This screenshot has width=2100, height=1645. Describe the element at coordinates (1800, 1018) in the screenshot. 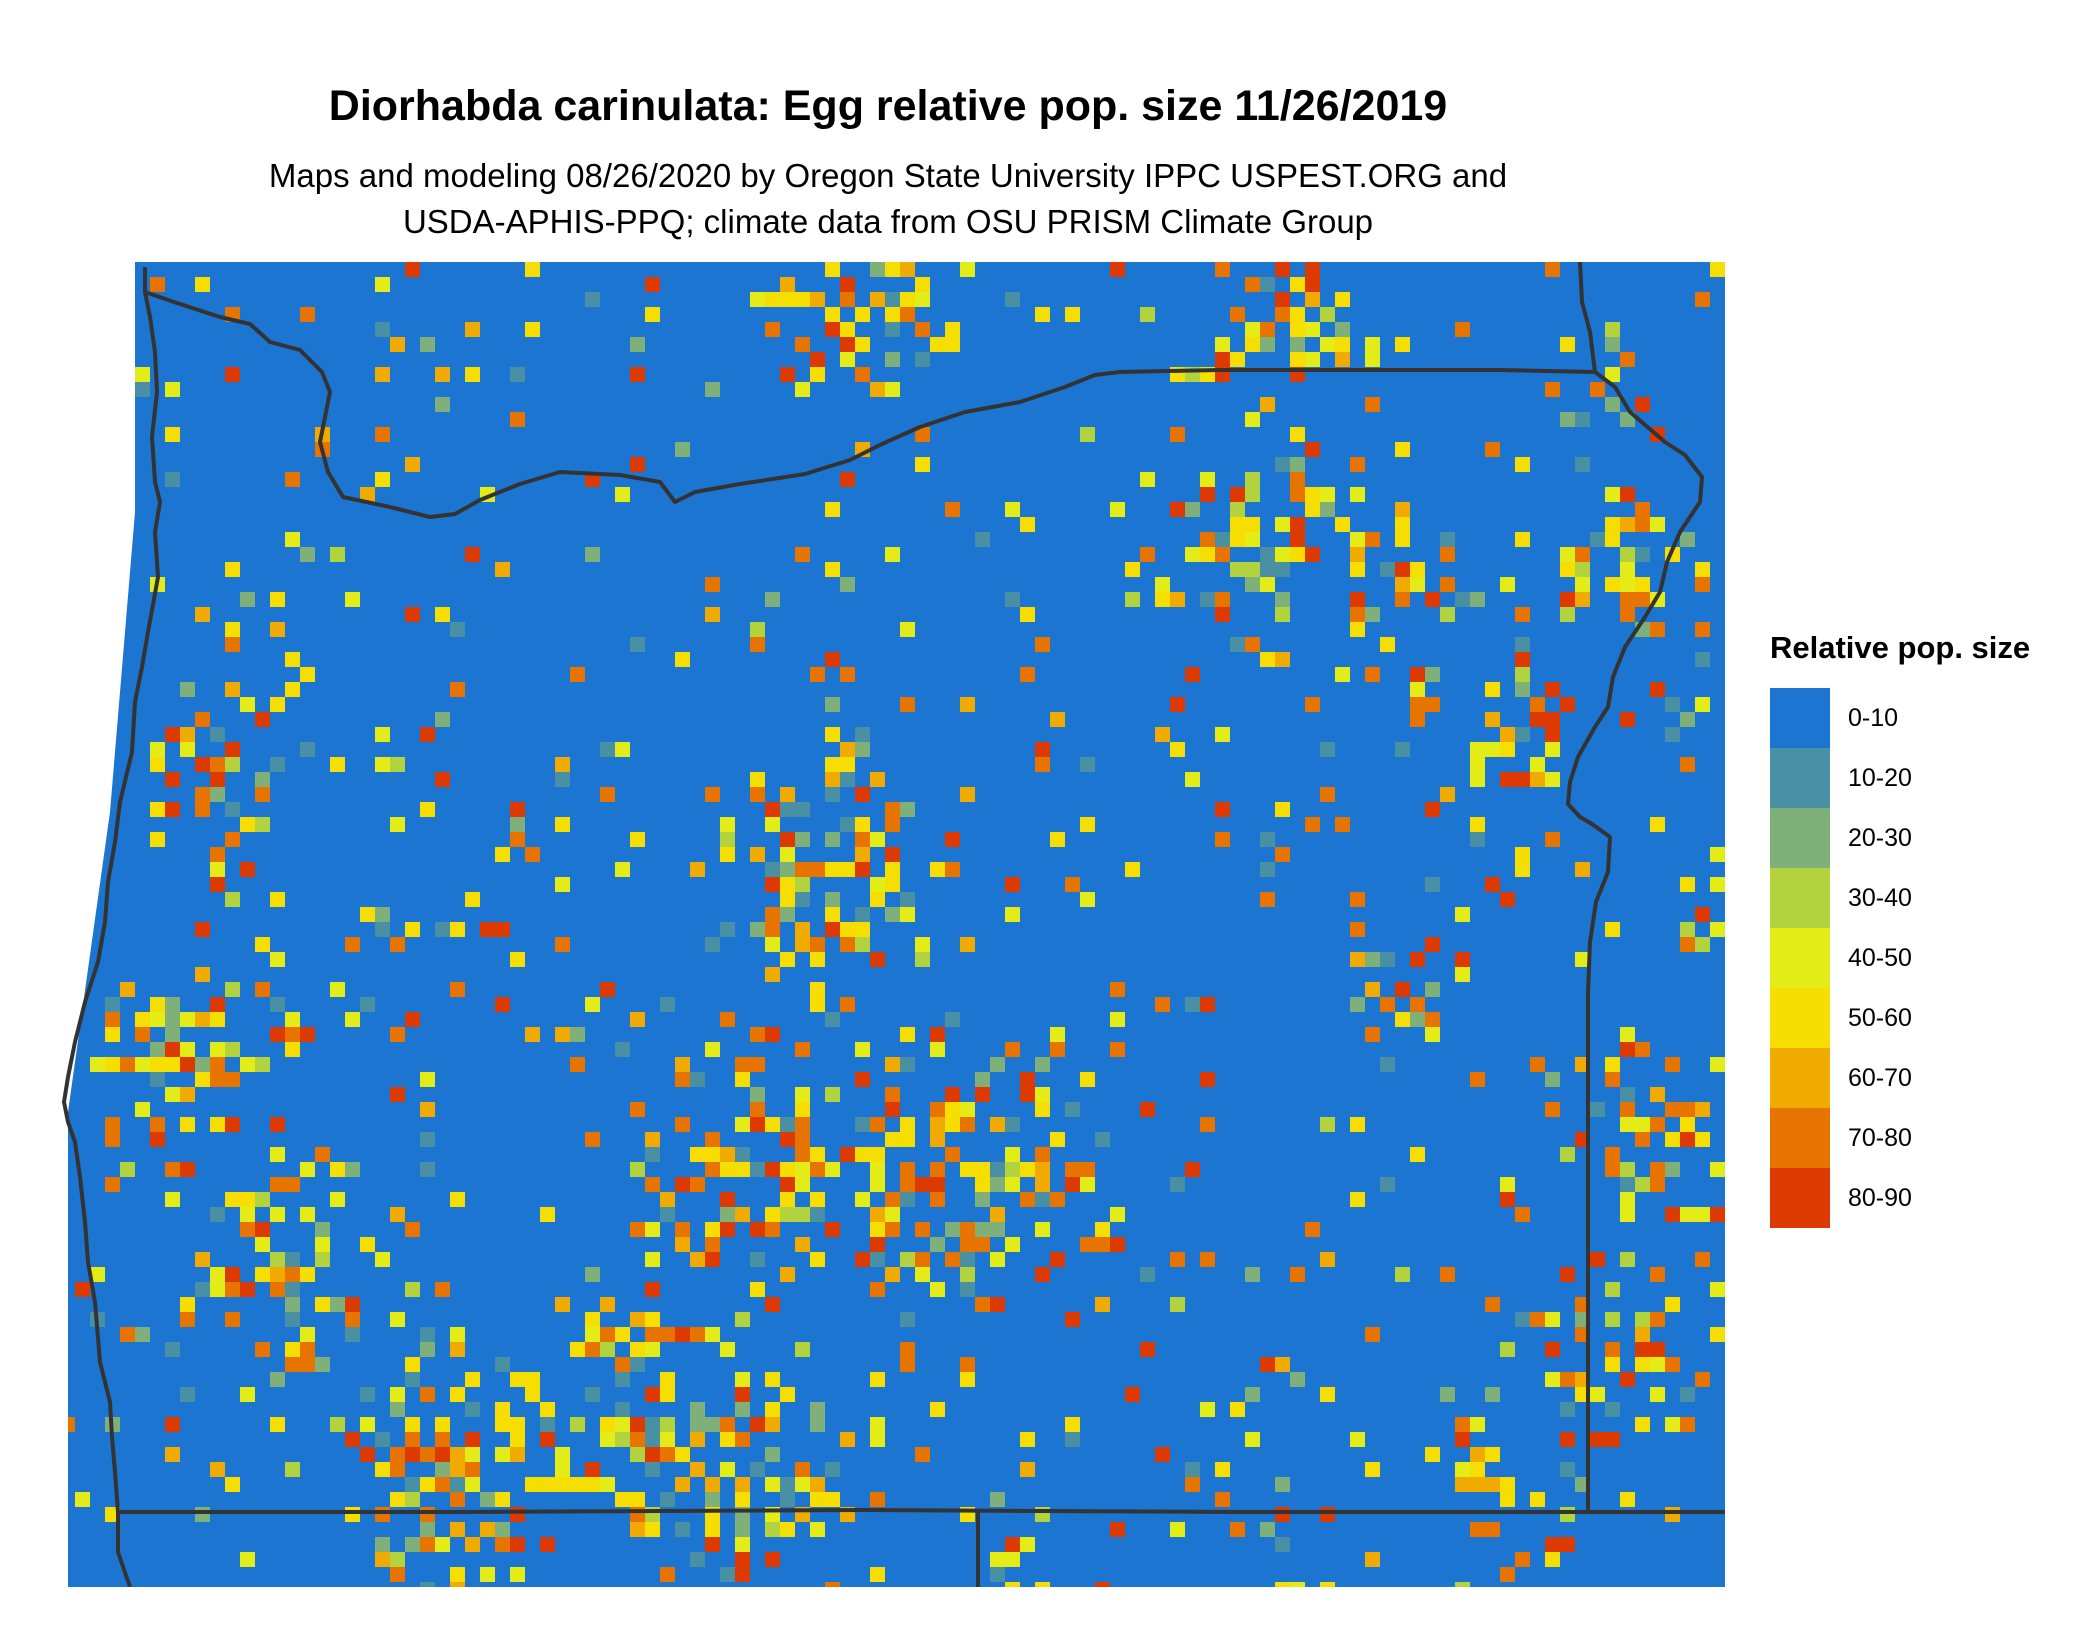

I see `legend-swatch` at that location.